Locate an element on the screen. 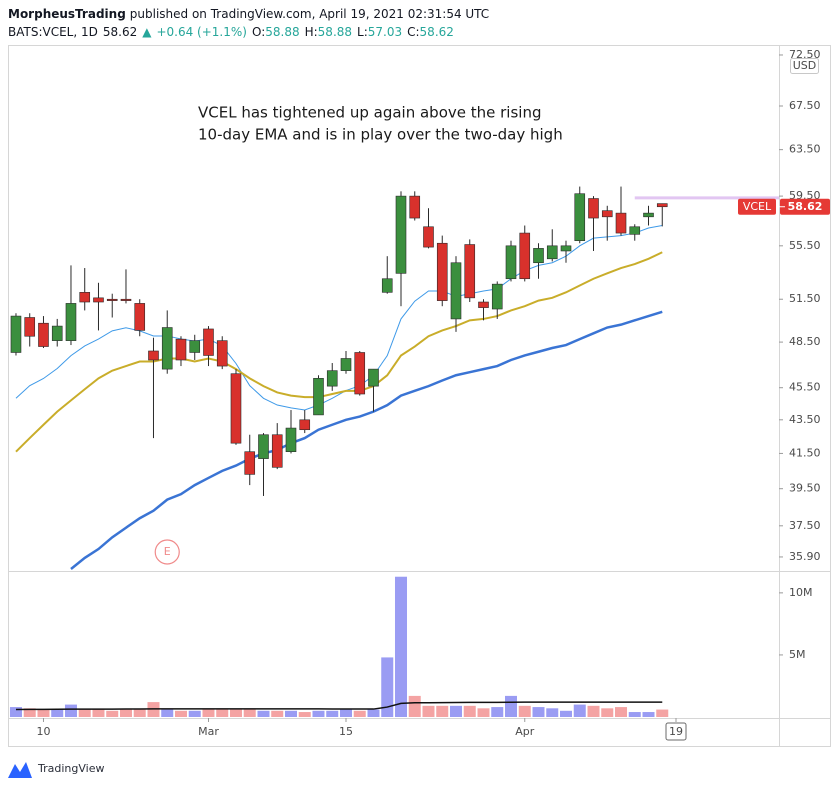  author: MorpheusTrading is located at coordinates (67, 14).